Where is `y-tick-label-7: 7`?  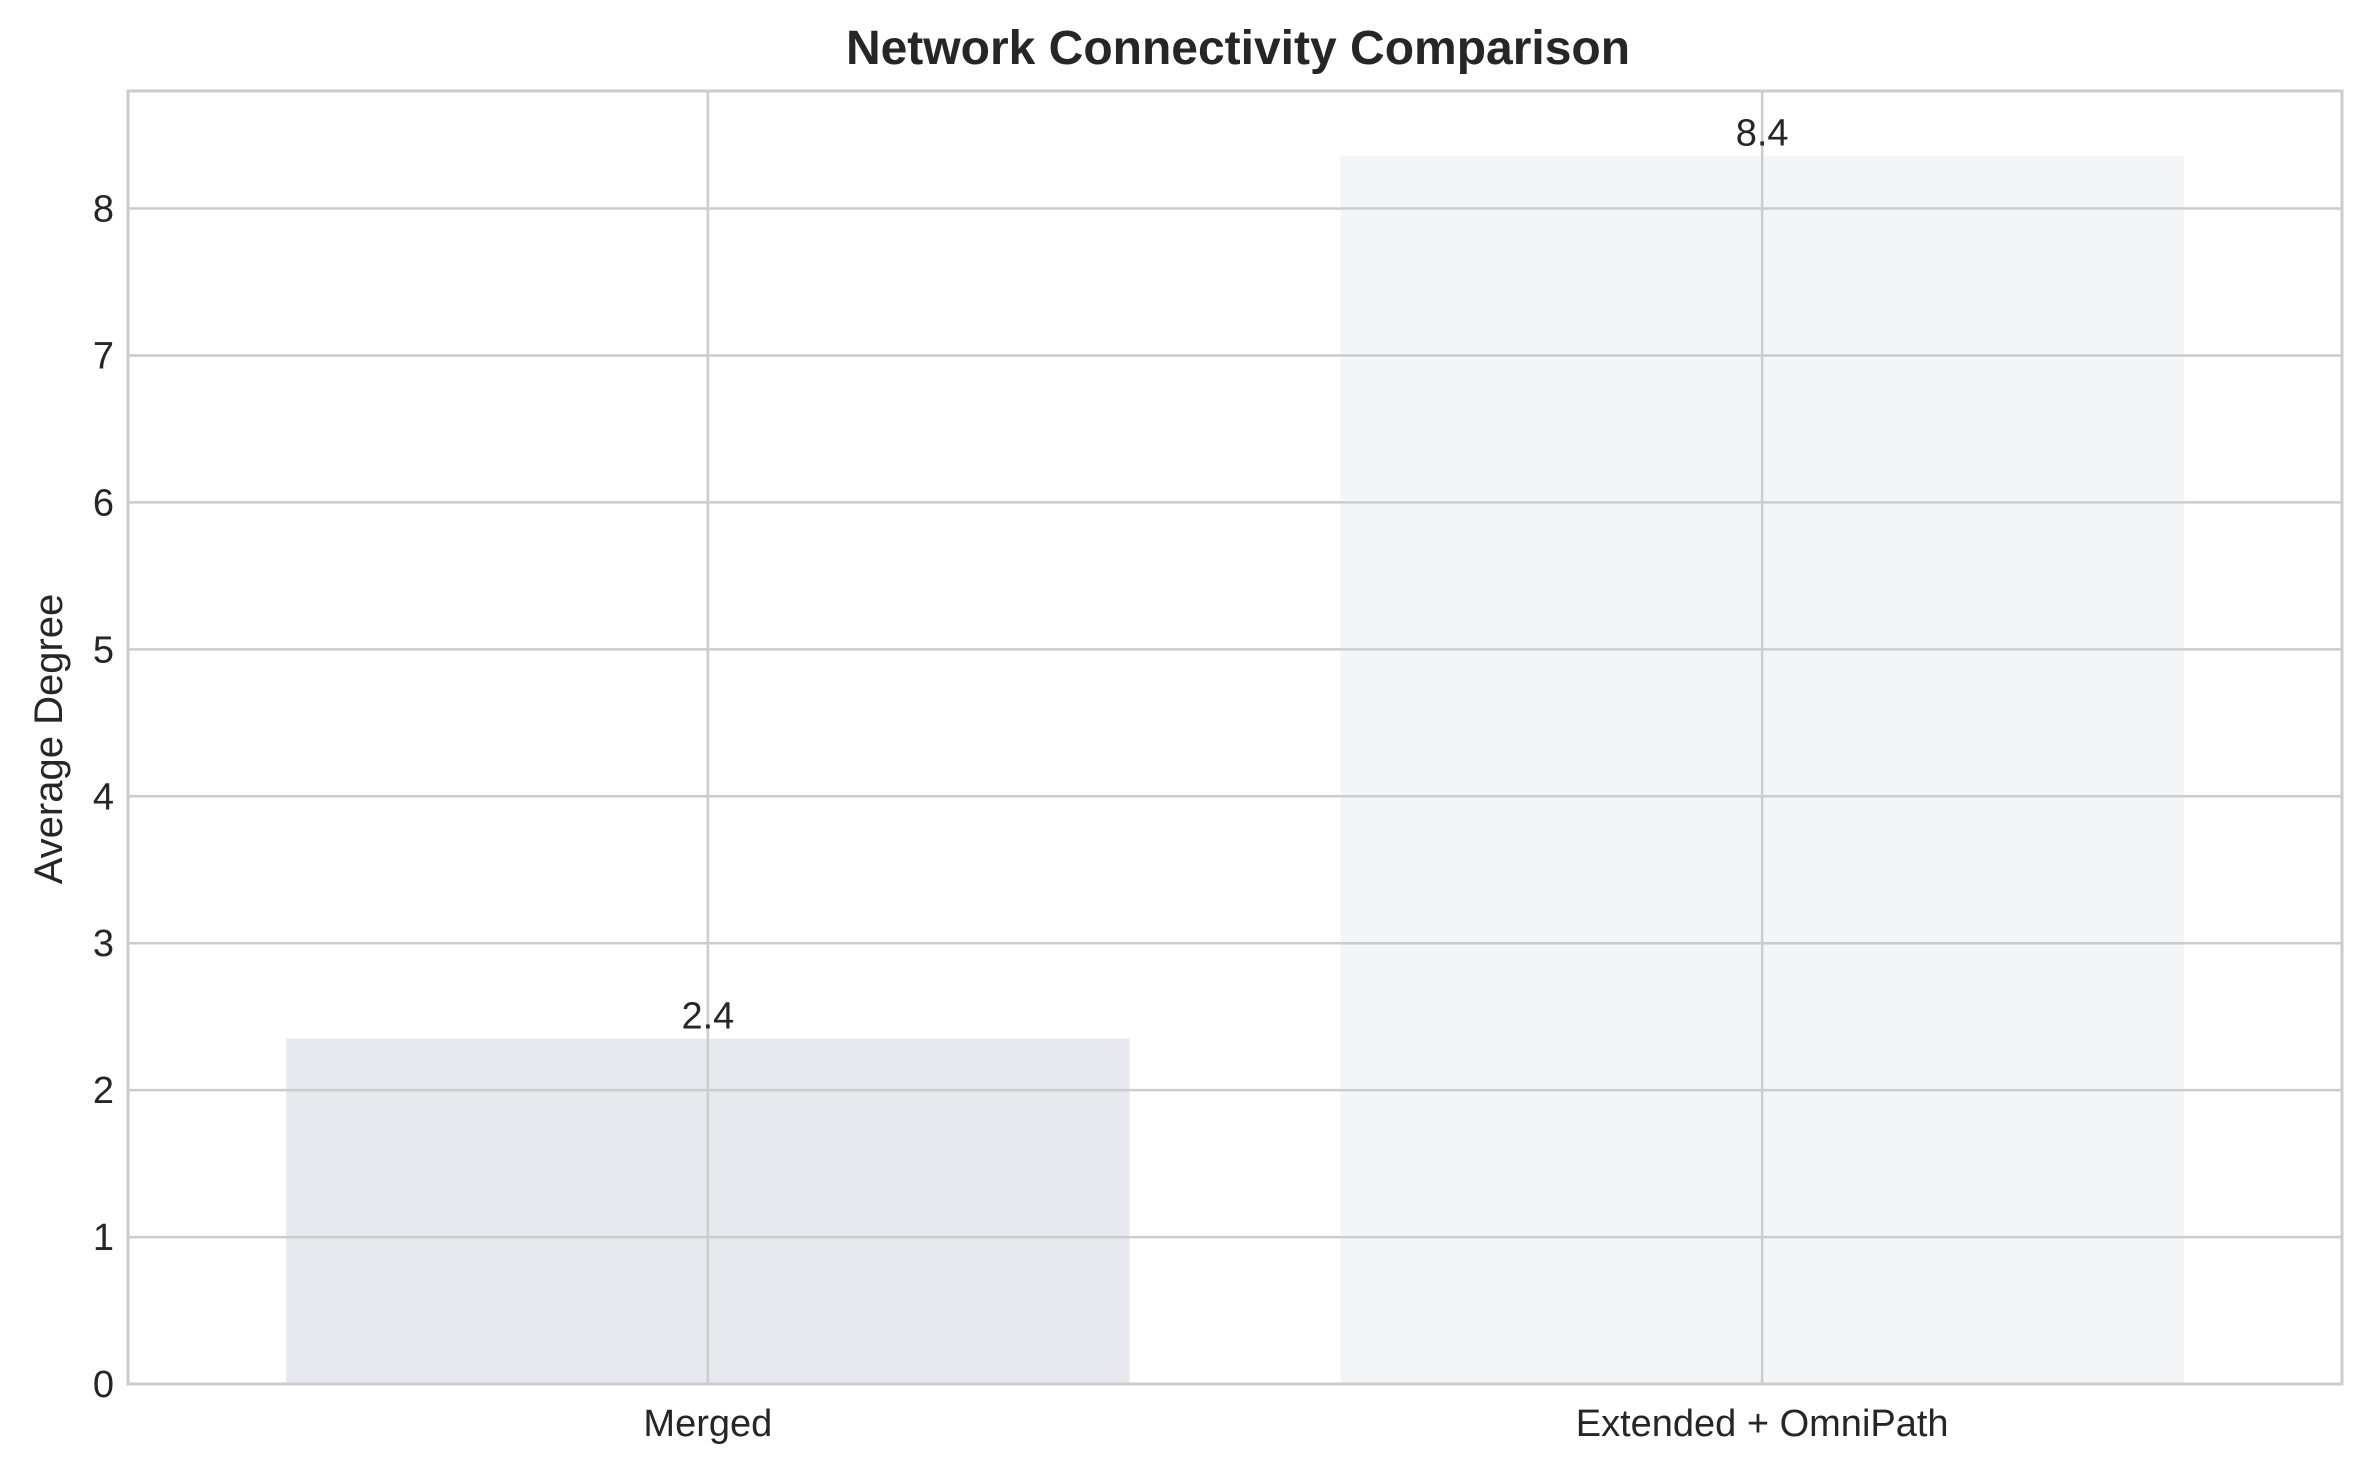
y-tick-label-7: 7 is located at coordinates (103, 356).